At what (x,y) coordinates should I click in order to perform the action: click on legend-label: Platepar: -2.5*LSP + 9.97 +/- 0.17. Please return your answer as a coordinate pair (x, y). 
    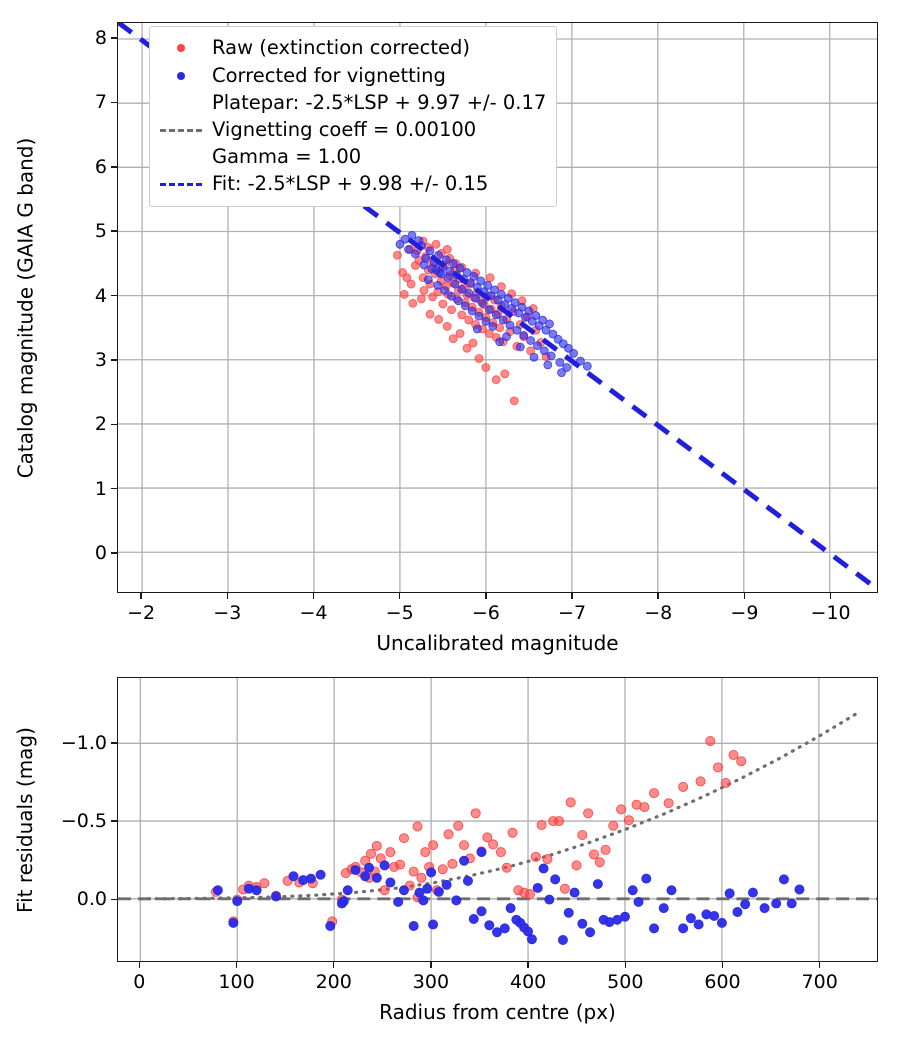
    Looking at the image, I should click on (379, 102).